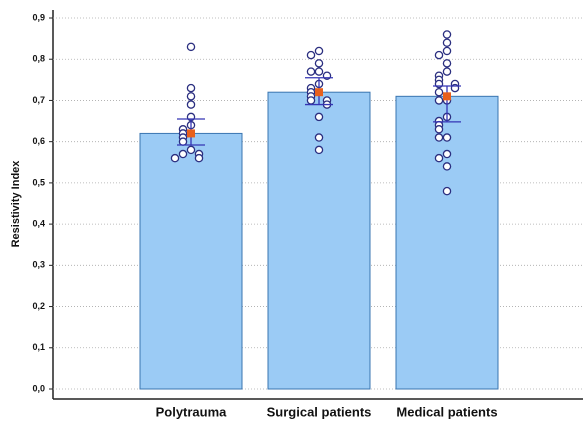 This screenshot has width=583, height=424. I want to click on y-tick-label: 0,2, so click(38, 306).